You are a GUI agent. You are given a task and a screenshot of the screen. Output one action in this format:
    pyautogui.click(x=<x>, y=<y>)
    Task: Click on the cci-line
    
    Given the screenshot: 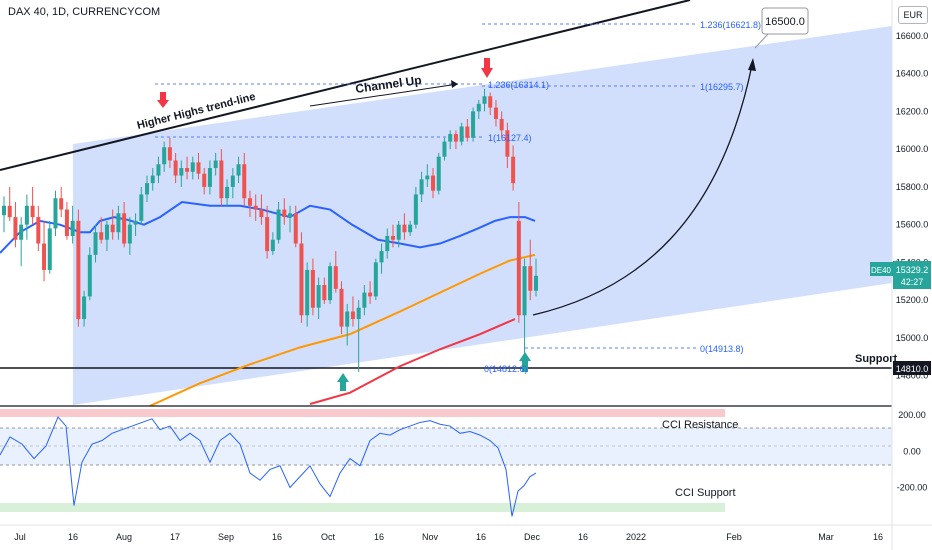 What is the action you would take?
    pyautogui.click(x=268, y=466)
    